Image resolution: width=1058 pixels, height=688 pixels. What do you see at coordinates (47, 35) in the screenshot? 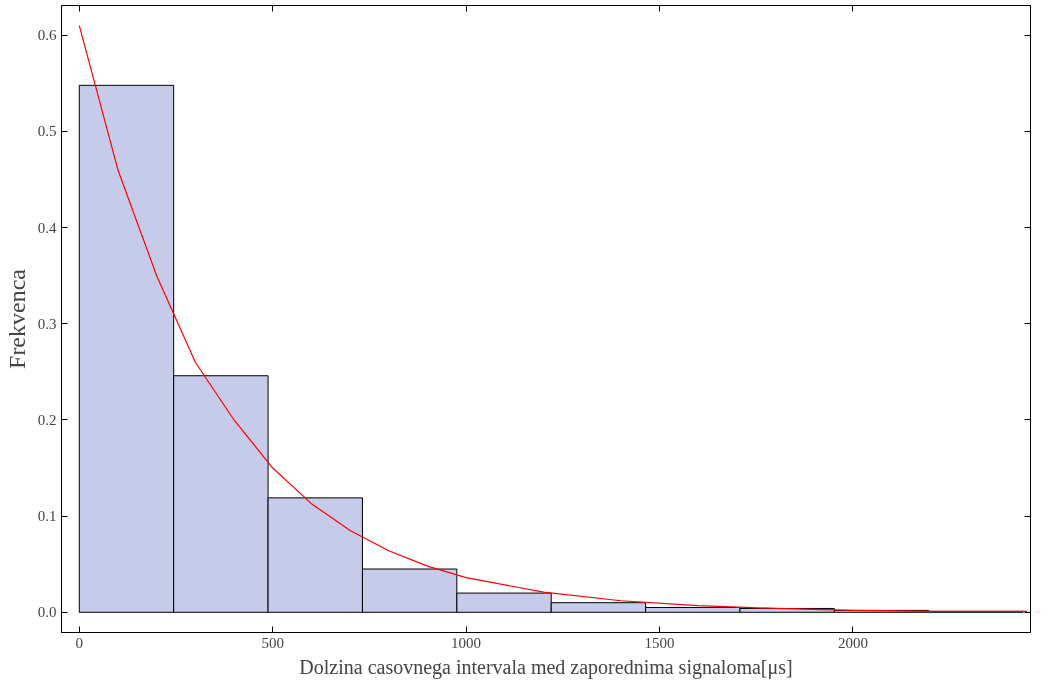
I see `y-tick-label: 0.6` at bounding box center [47, 35].